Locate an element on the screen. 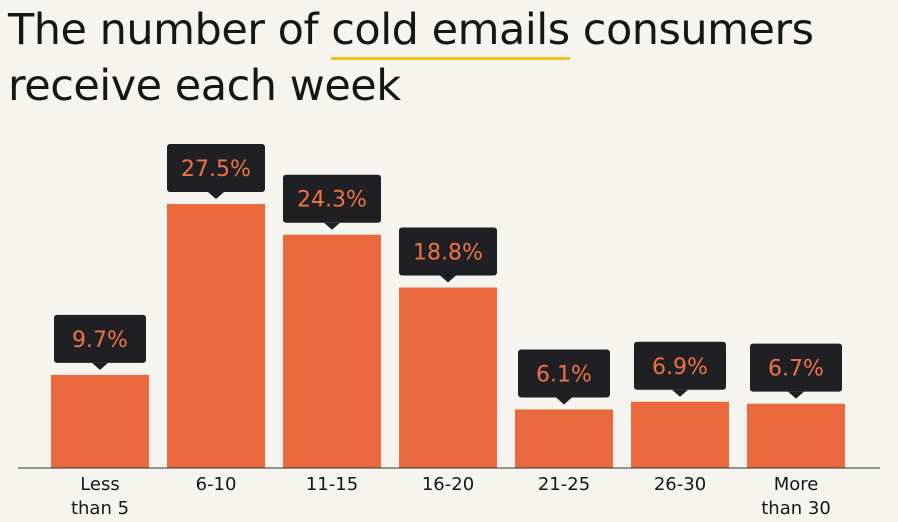  title-text-after: consumers is located at coordinates (698, 30).